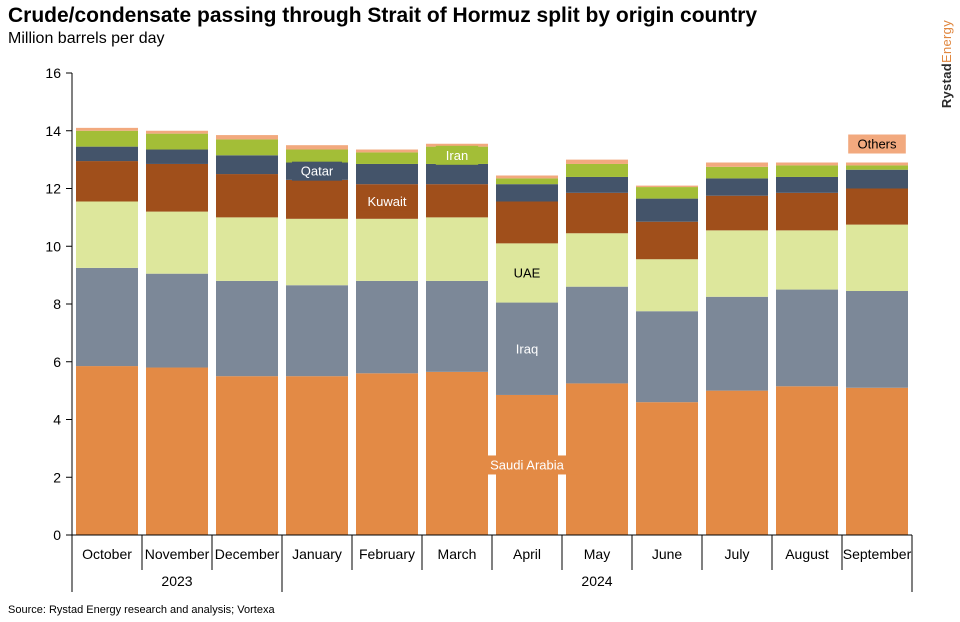 This screenshot has width=960, height=622. What do you see at coordinates (596, 581) in the screenshot?
I see `year-group-label: 2024` at bounding box center [596, 581].